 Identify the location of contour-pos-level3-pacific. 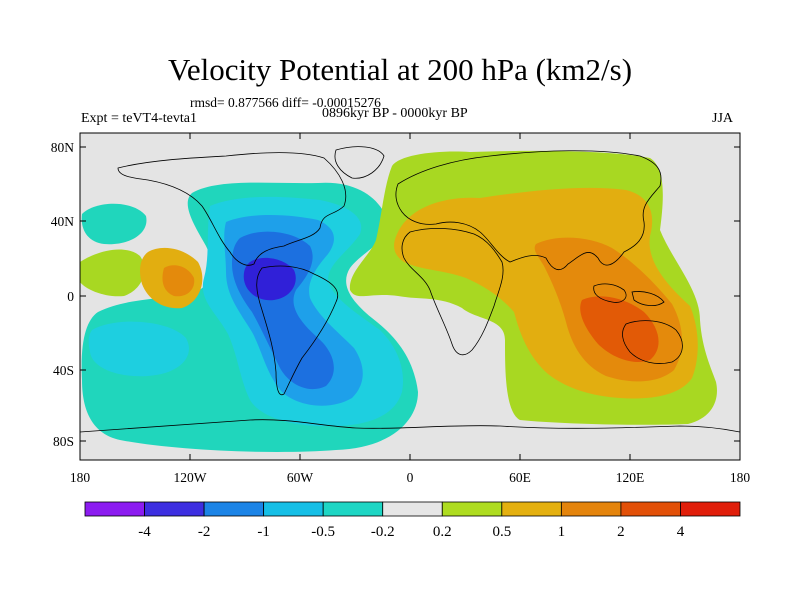
(178, 281).